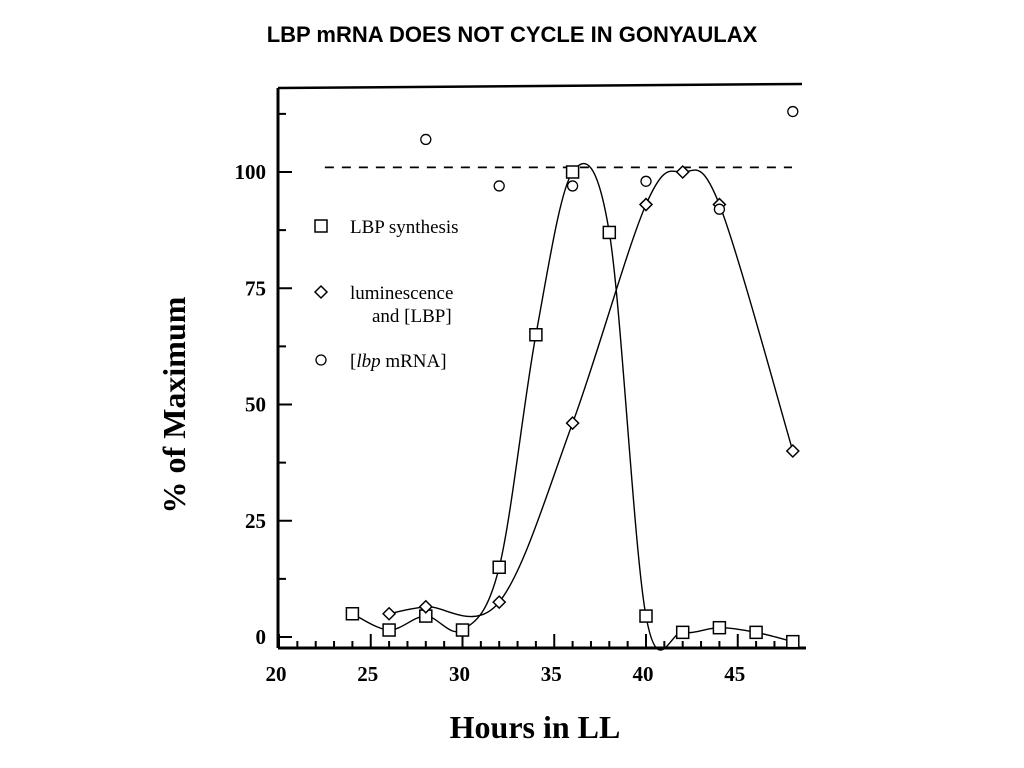 The height and width of the screenshot is (768, 1024). I want to click on legend-label-luminescence: luminescence, so click(401, 293).